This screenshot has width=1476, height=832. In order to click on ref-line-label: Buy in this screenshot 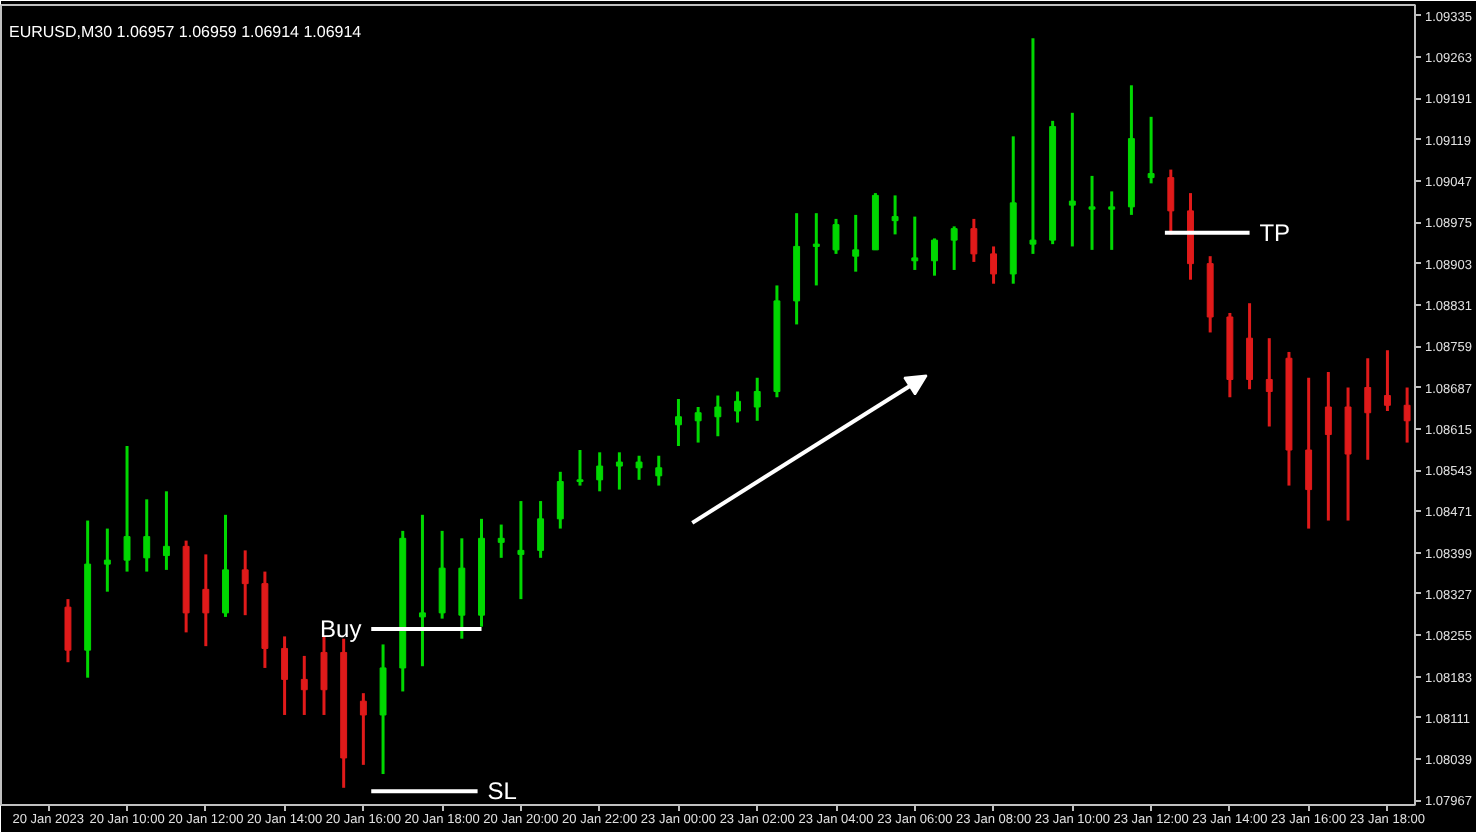, I will do `click(341, 628)`.